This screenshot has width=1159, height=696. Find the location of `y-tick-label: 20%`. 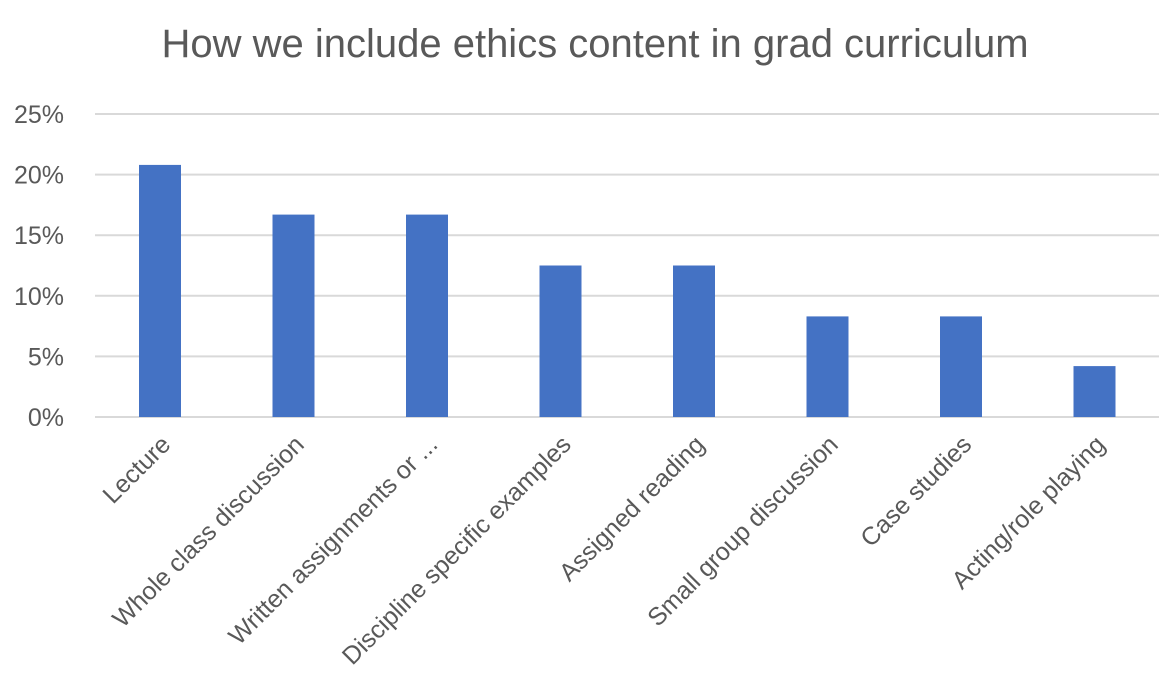

y-tick-label: 20% is located at coordinates (39, 176).